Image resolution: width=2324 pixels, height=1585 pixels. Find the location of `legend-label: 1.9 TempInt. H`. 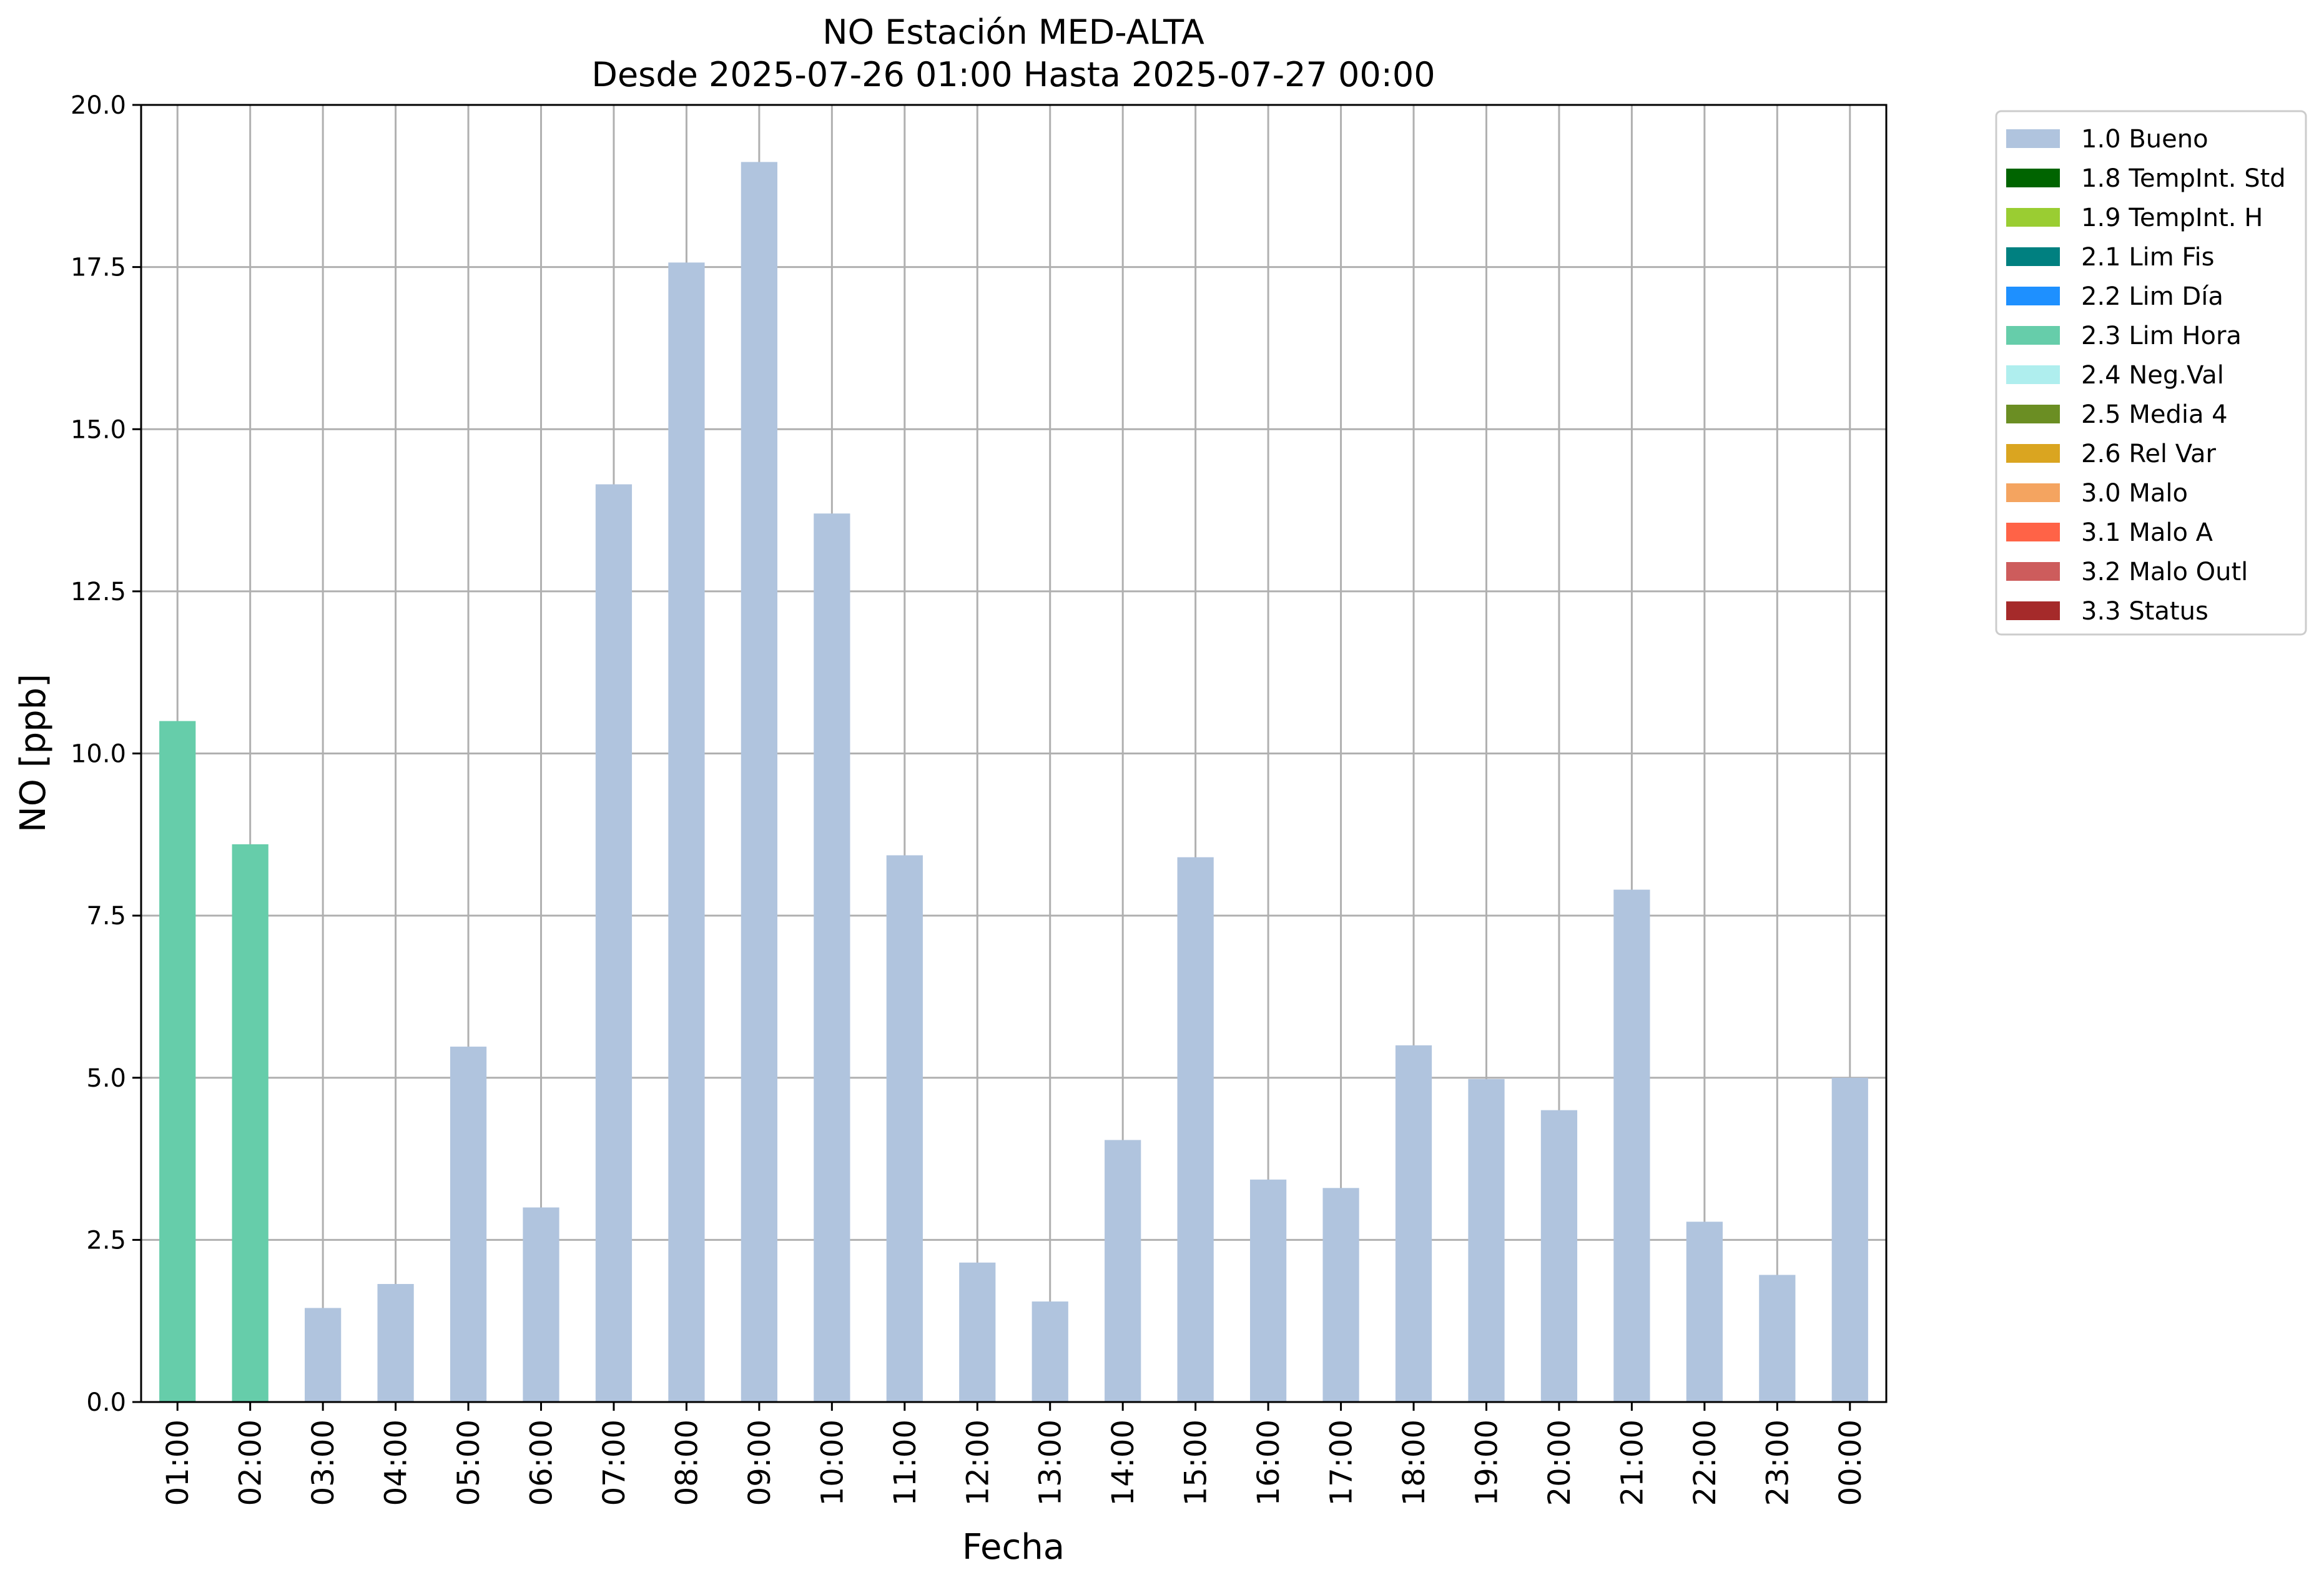

legend-label: 1.9 TempInt. H is located at coordinates (2172, 218).